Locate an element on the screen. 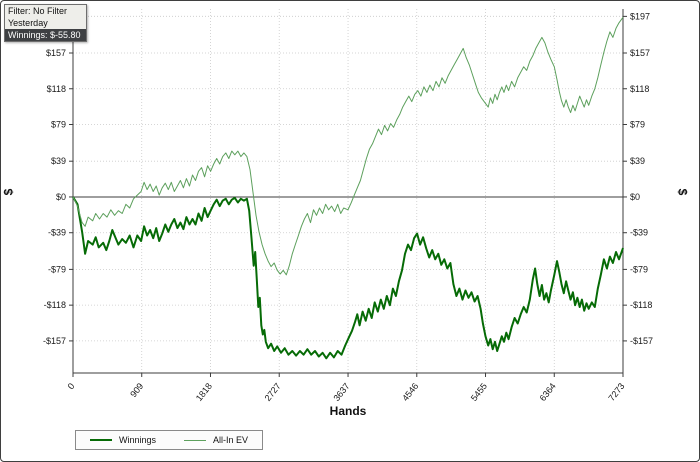 Image resolution: width=700 pixels, height=462 pixels. y-tick-label-right: $197 is located at coordinates (640, 16).